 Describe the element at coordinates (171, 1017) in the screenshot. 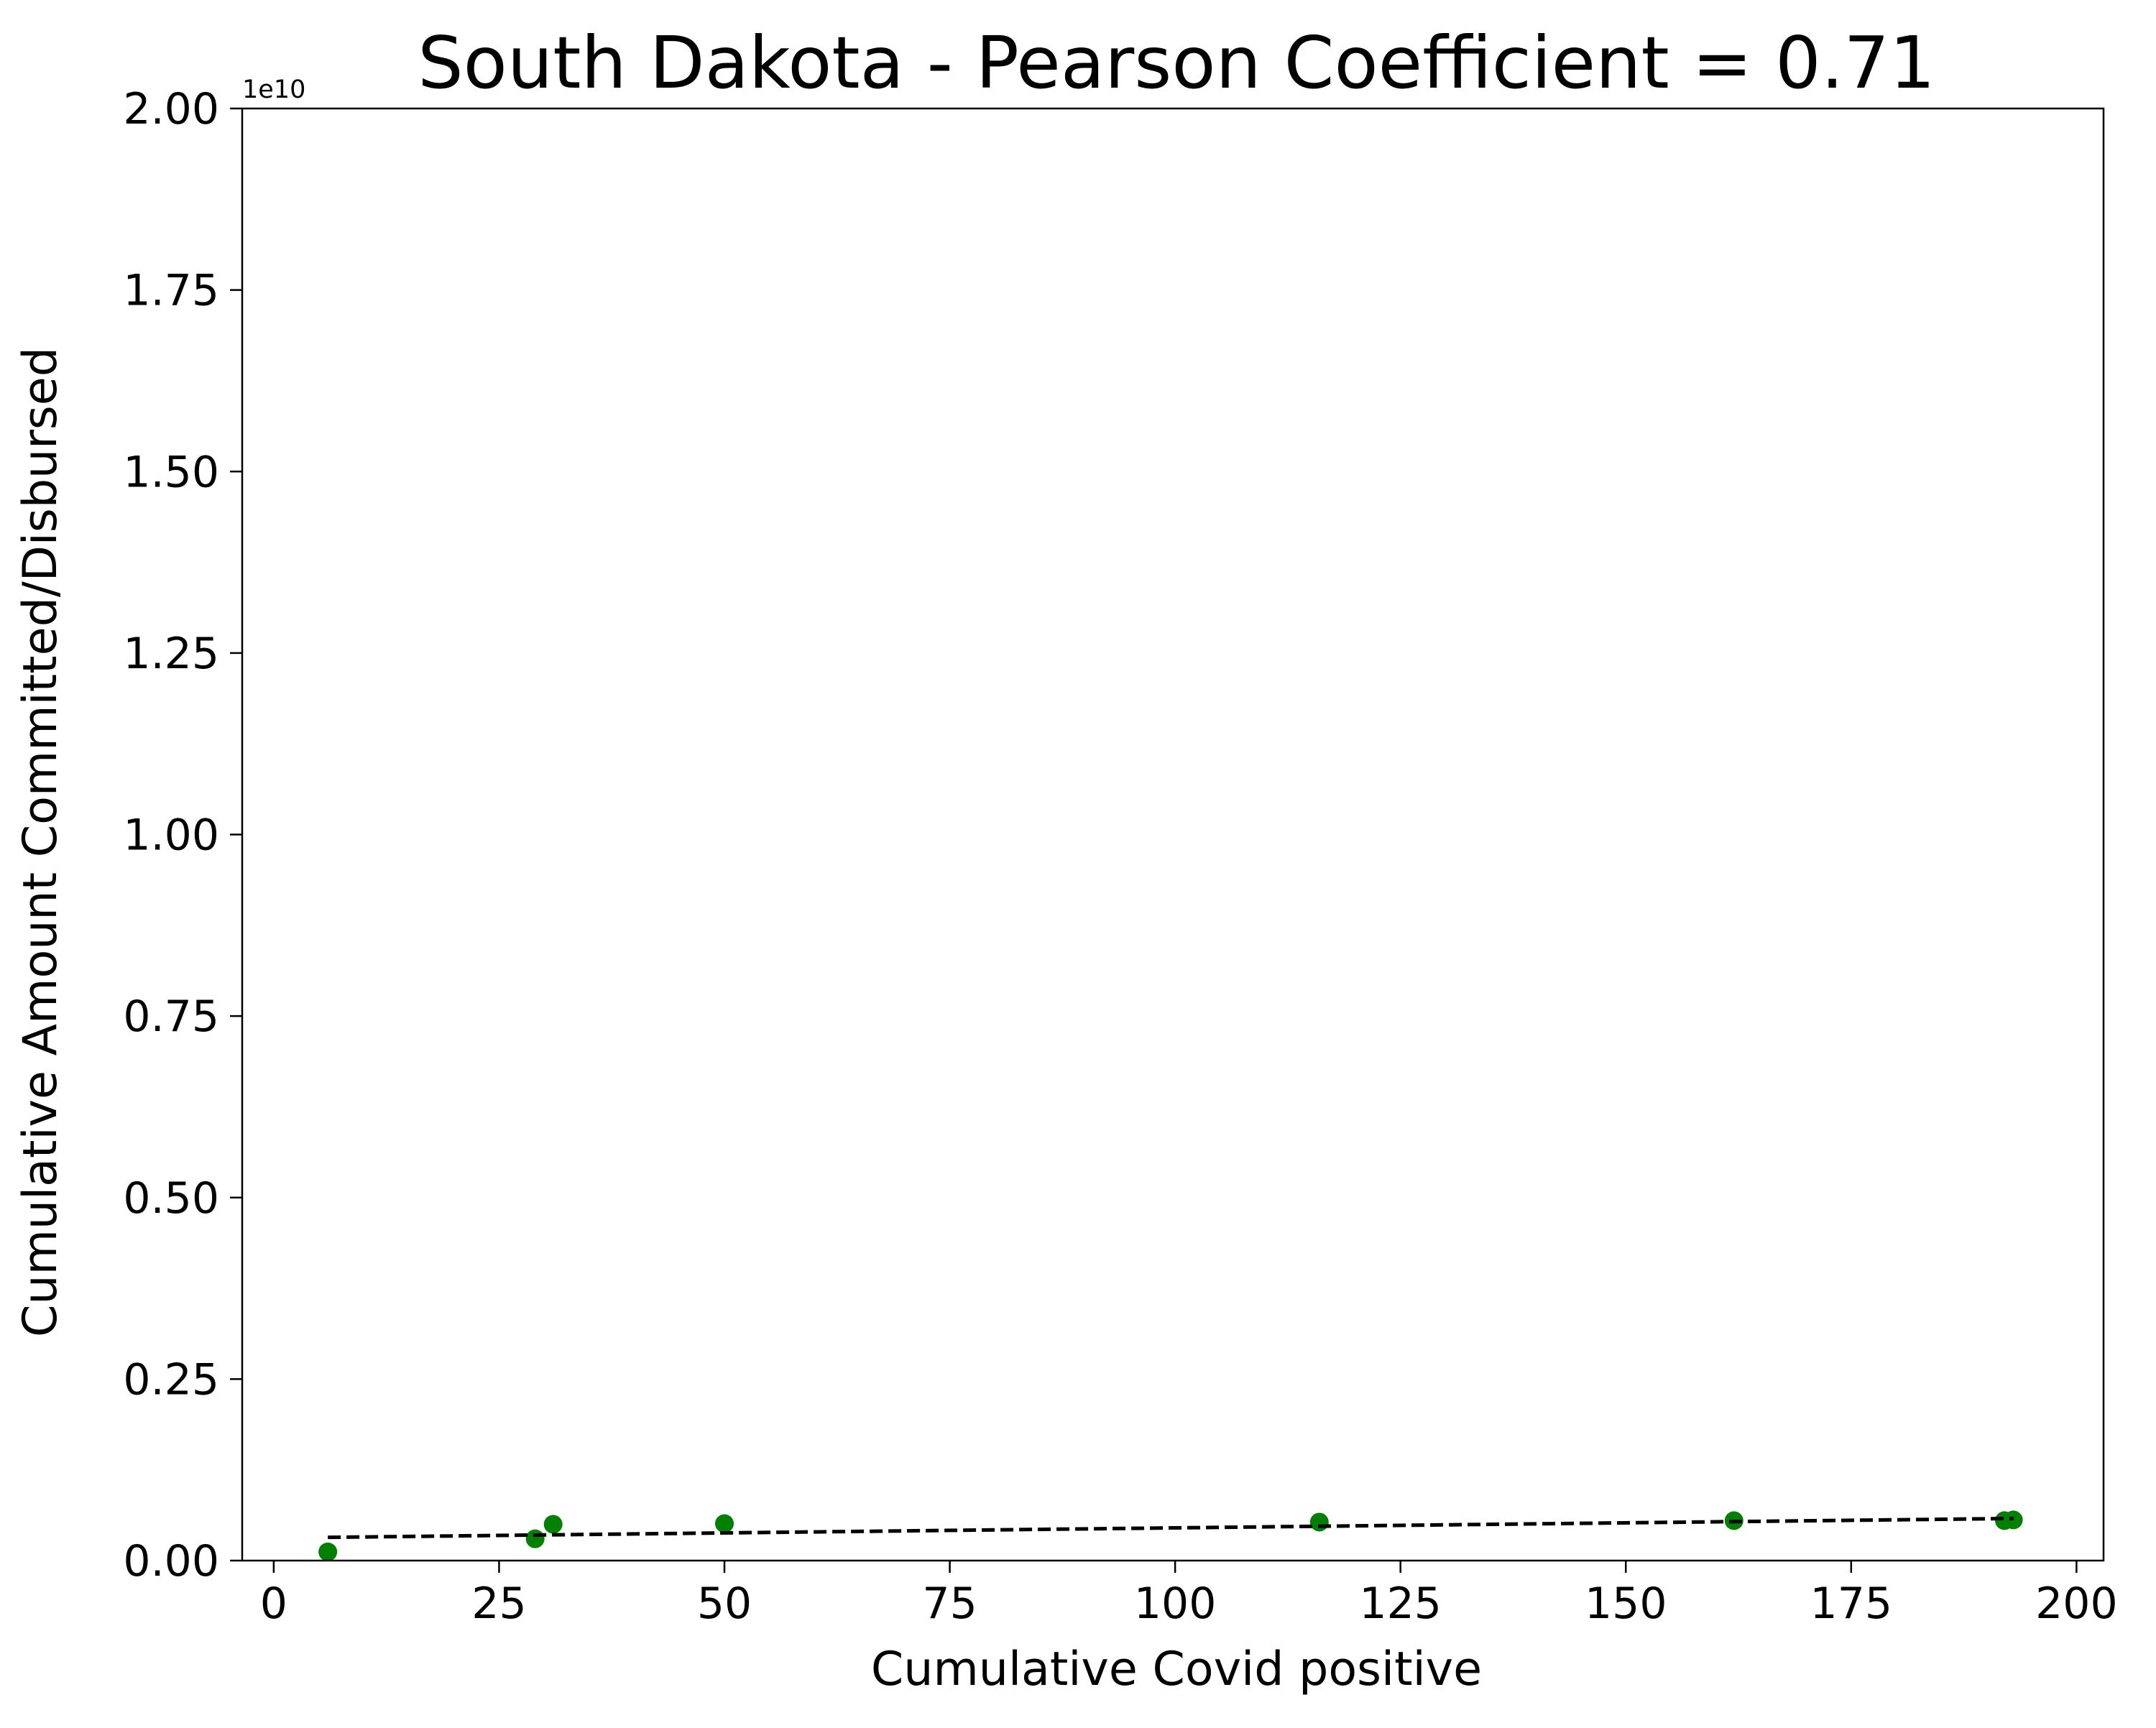

I see `y-tick-label: 0.75` at that location.